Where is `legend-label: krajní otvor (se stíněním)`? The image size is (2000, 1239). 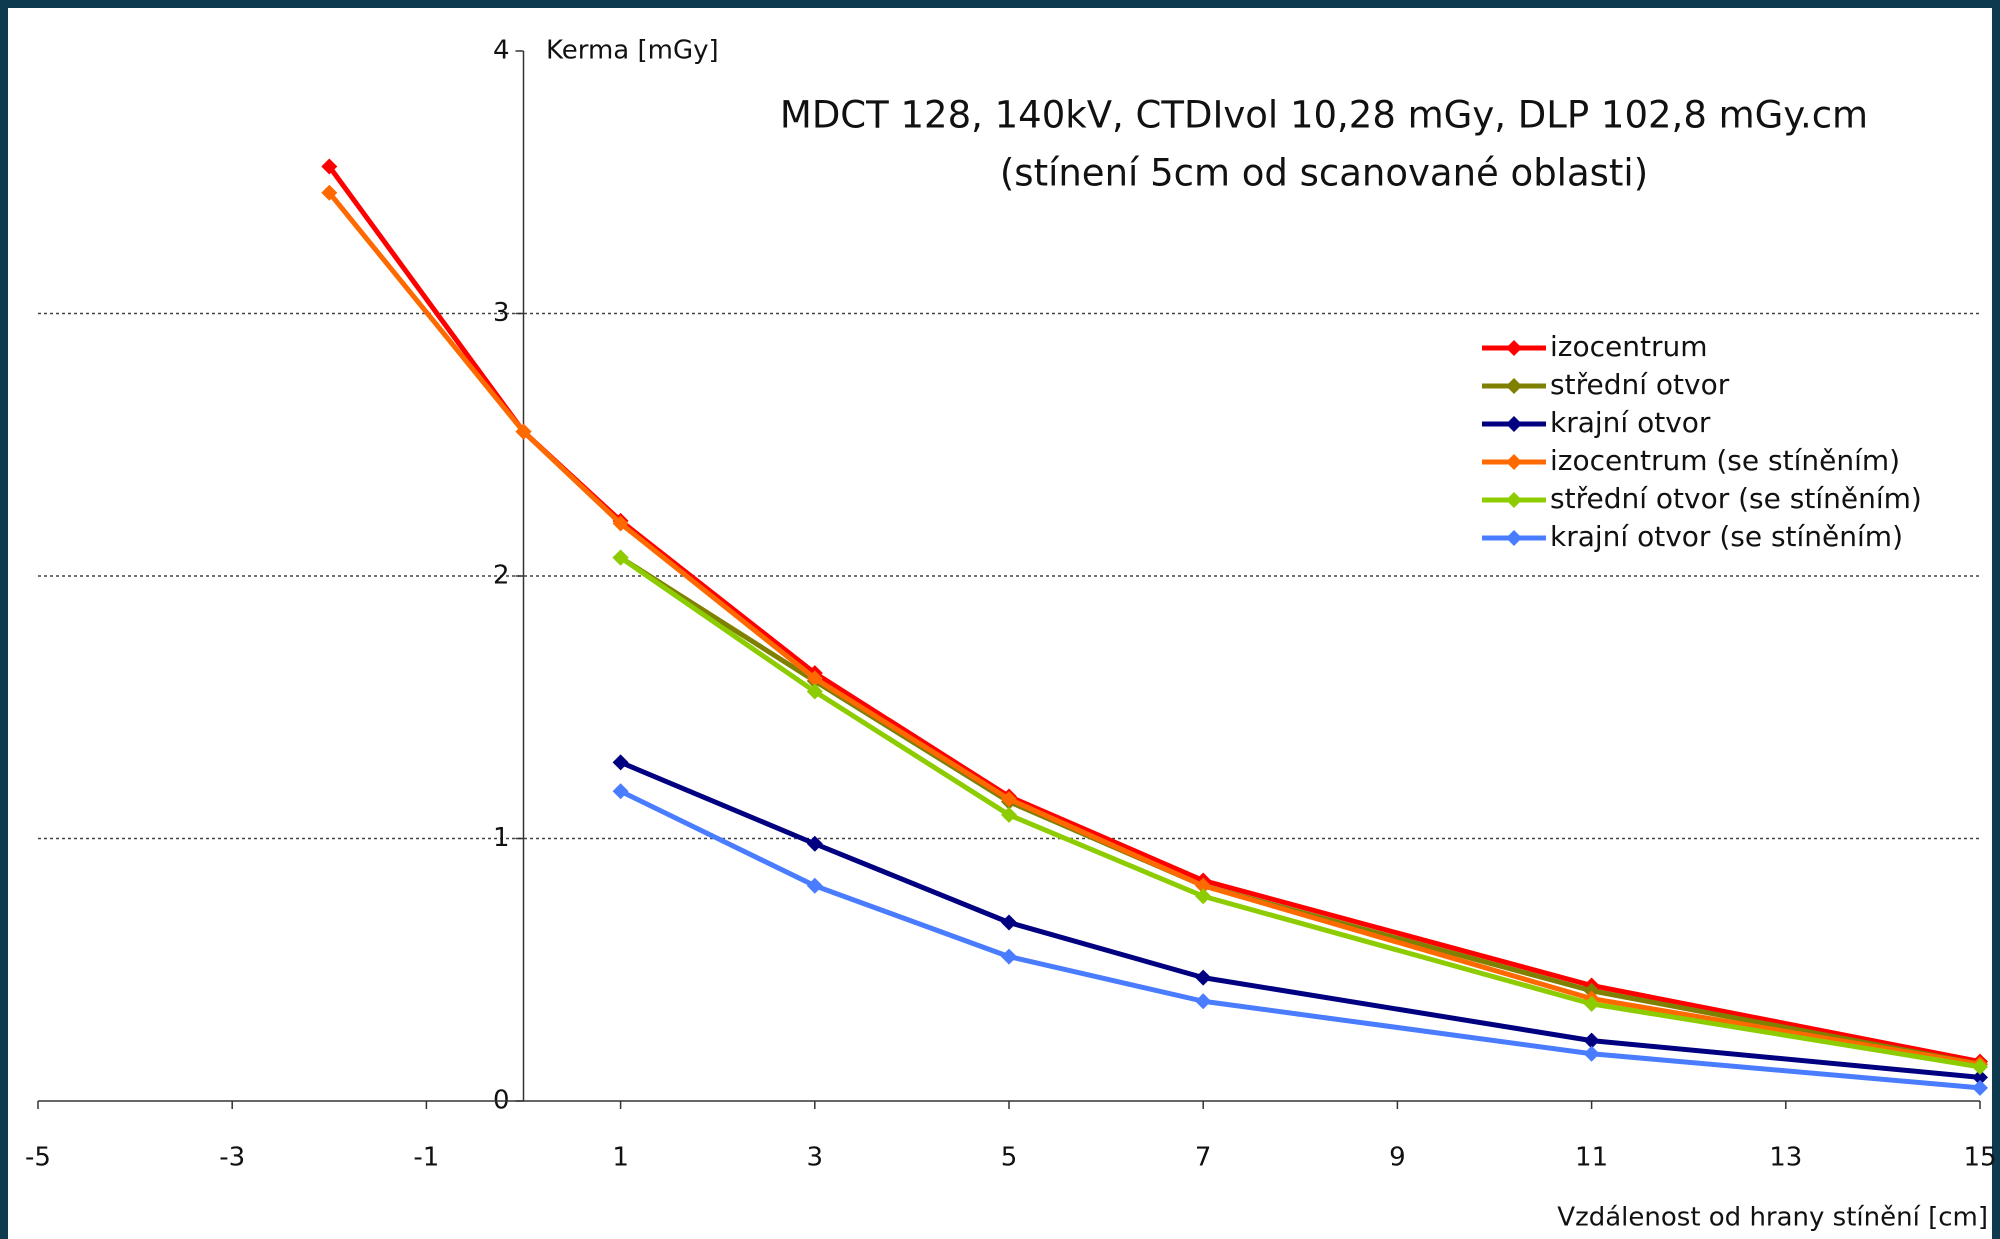
legend-label: krajní otvor (se stíněním) is located at coordinates (1726, 536).